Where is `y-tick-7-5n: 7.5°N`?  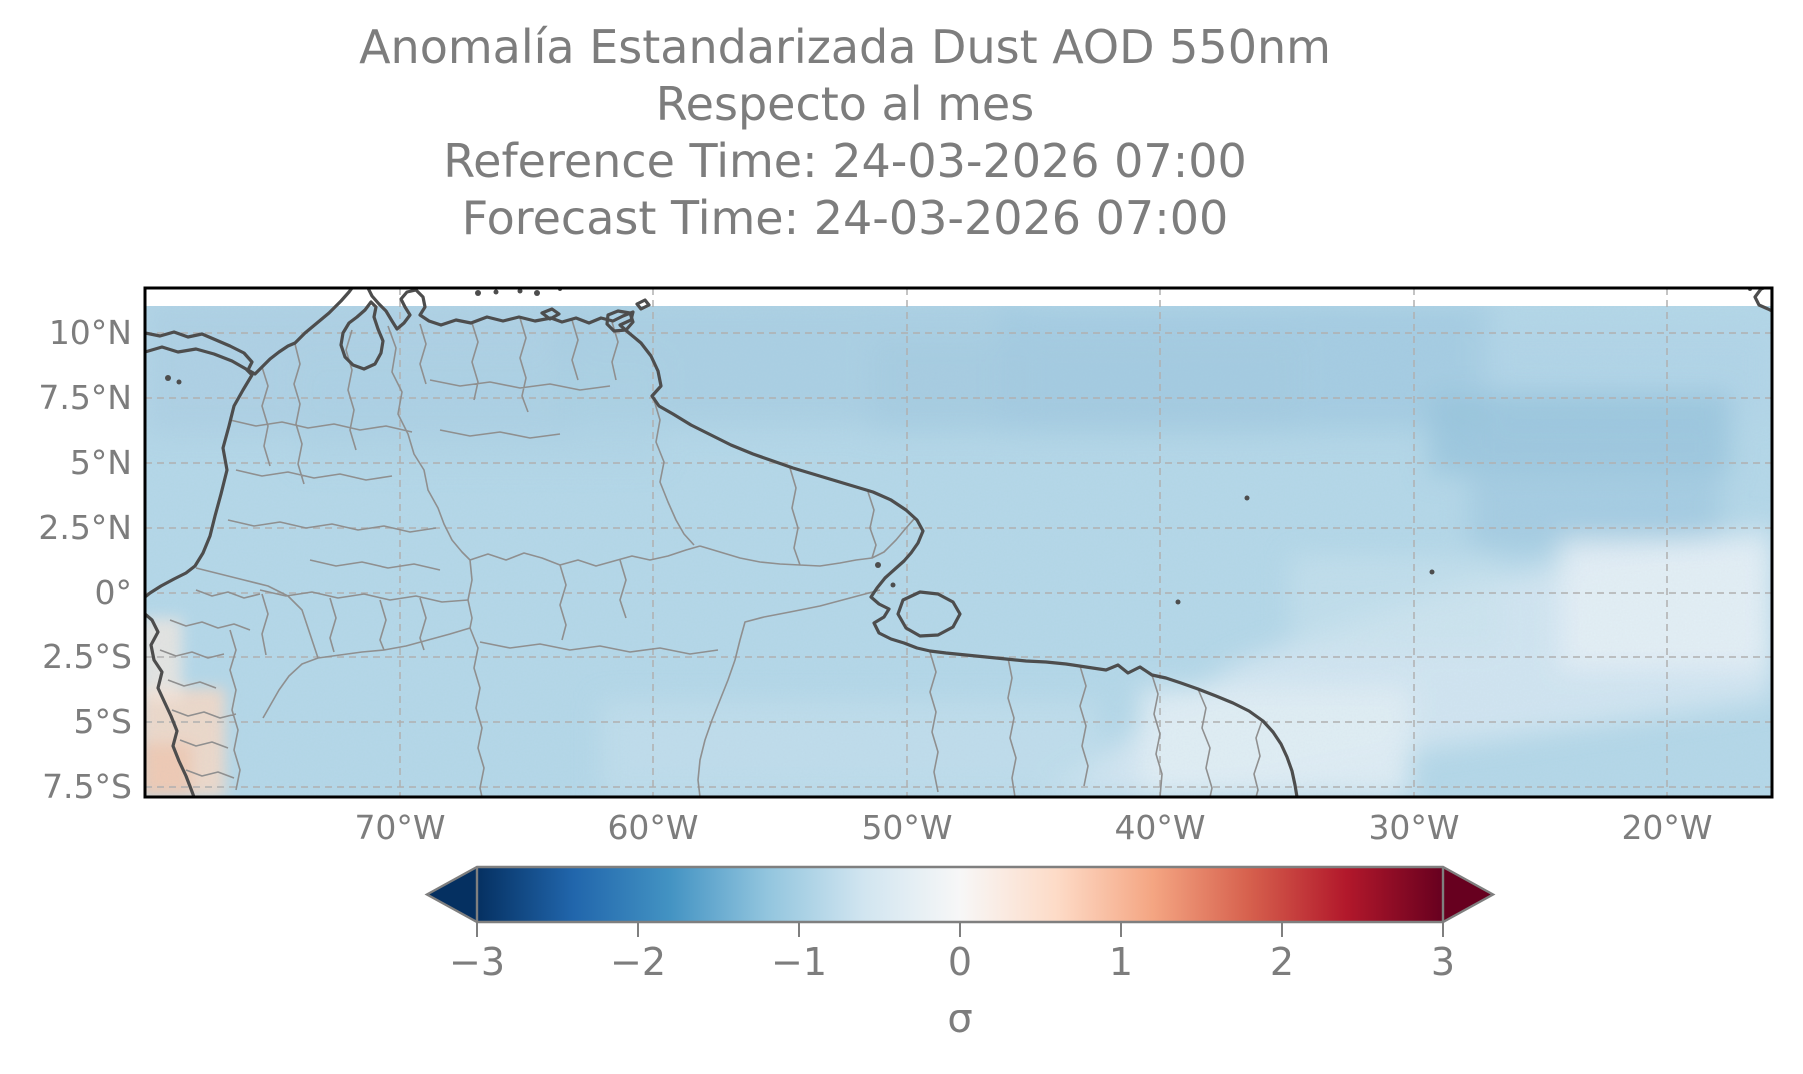
y-tick-7-5n: 7.5°N is located at coordinates (85, 397).